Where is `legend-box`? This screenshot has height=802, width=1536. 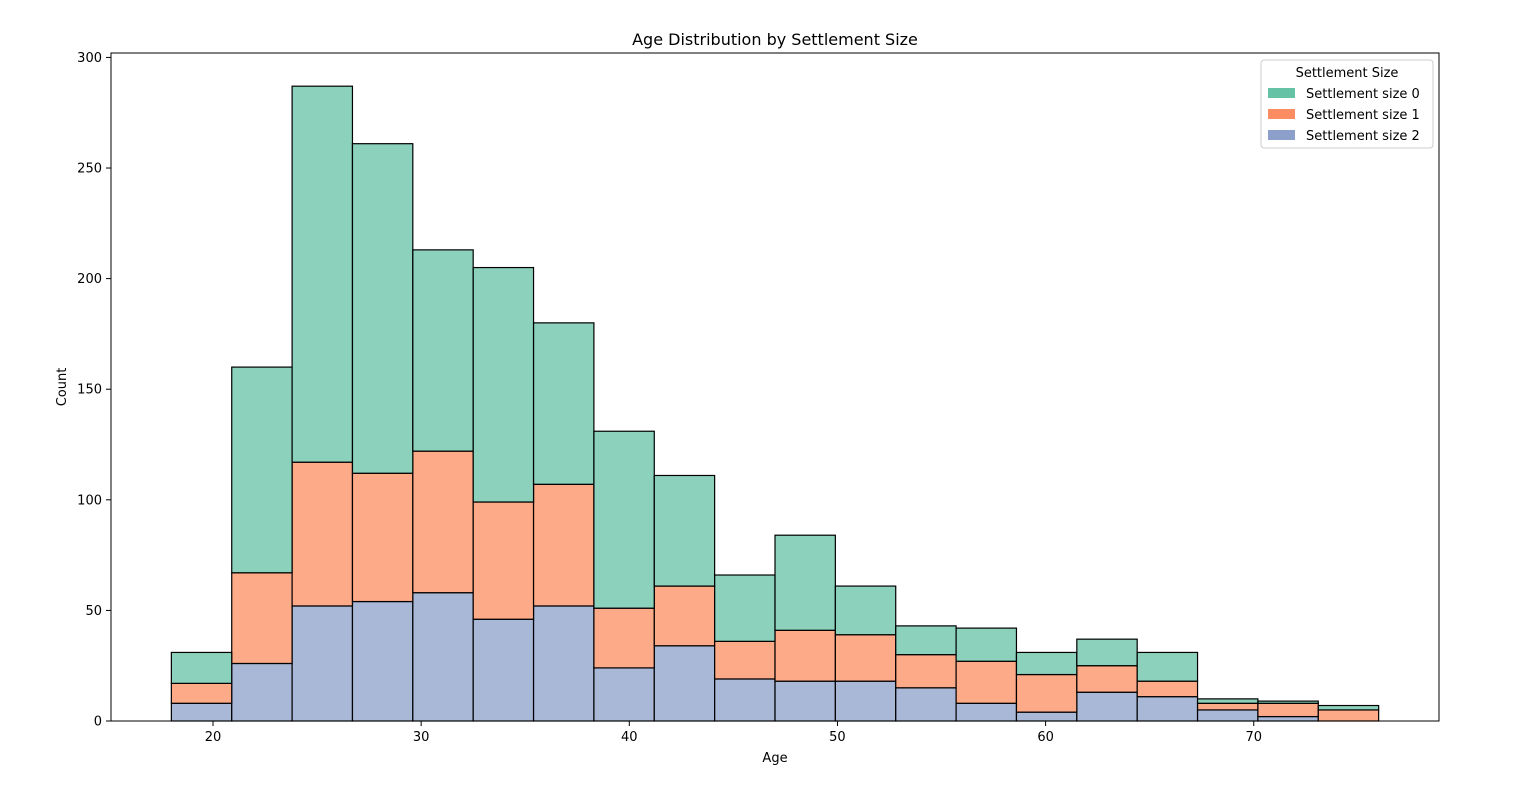
legend-box is located at coordinates (1347, 104).